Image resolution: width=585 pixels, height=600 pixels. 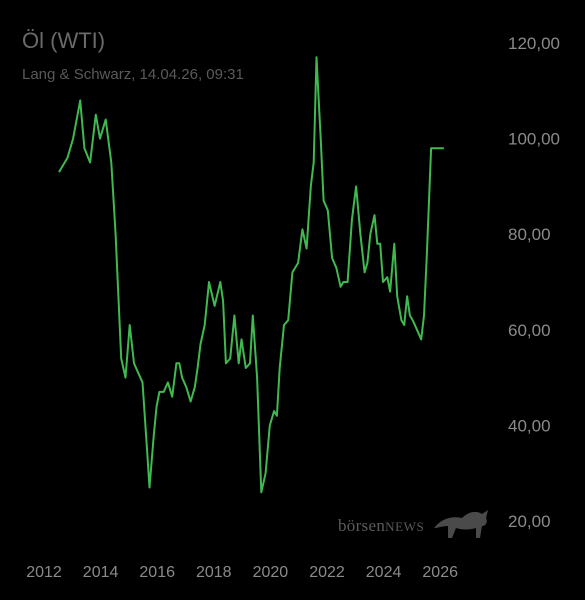 I want to click on x-tick-label: 2016, so click(x=157, y=572).